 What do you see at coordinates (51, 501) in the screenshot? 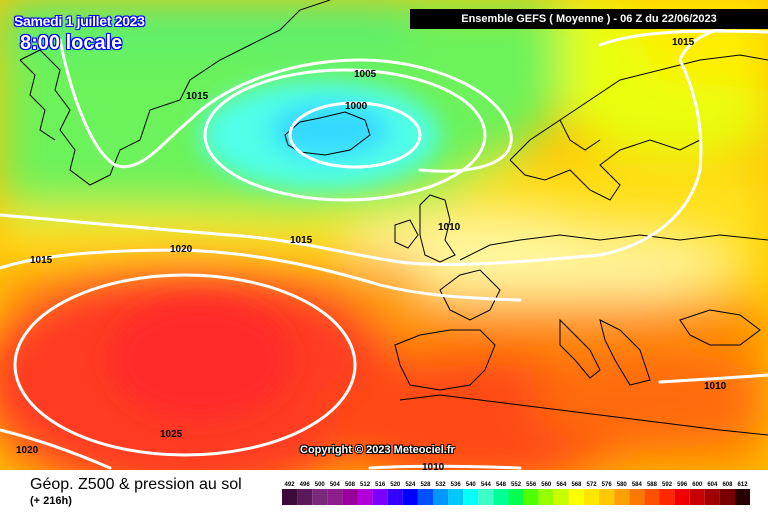
I see `lead-time: (+ 216h)` at bounding box center [51, 501].